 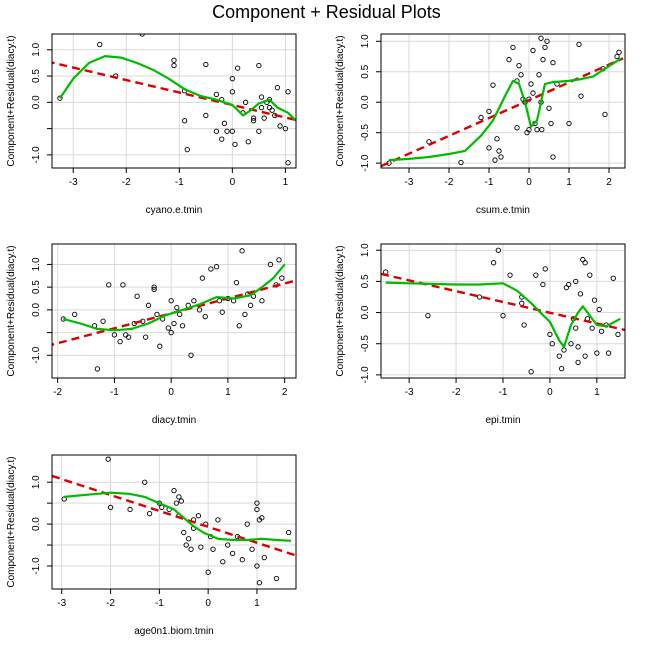 I want to click on x-tick-label: 2, so click(x=285, y=392).